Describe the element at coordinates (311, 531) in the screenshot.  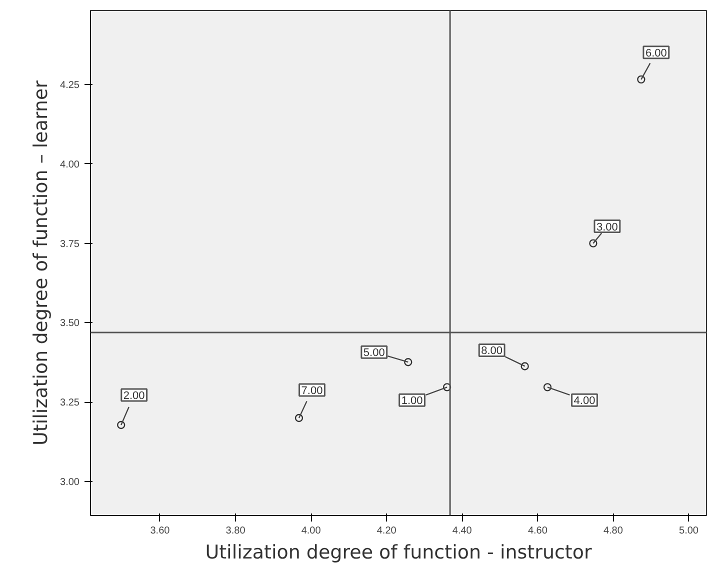
I see `x-tick-label: 4.00` at that location.